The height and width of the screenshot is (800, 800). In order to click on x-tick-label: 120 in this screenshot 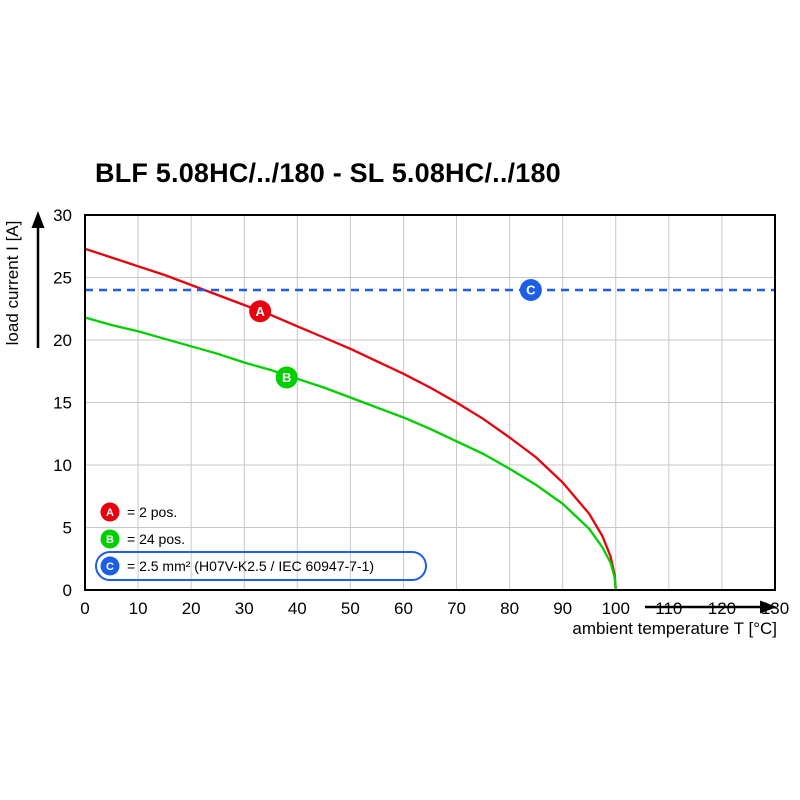, I will do `click(722, 608)`.